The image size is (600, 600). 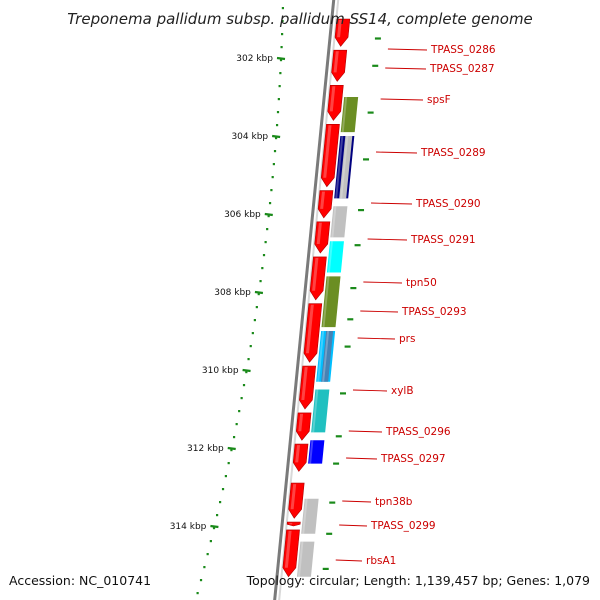 What do you see at coordinates (463, 50) in the screenshot?
I see `gene-label: TPASS_0286` at bounding box center [463, 50].